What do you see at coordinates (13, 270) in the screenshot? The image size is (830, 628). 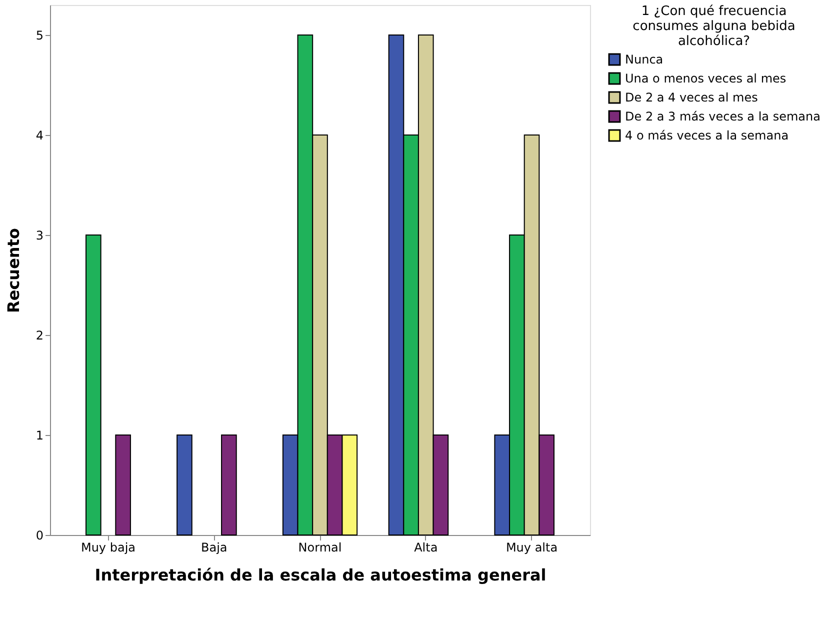 I see `y-axis-title: Recuento` at bounding box center [13, 270].